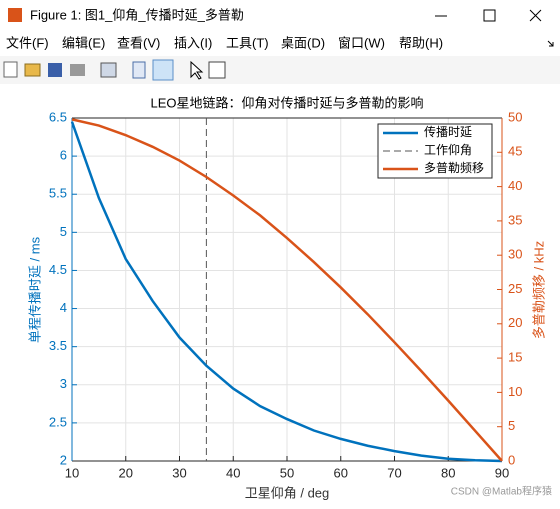 The height and width of the screenshot is (509, 560). I want to click on watermark: CSDN @Matlab程序猿, so click(501, 491).